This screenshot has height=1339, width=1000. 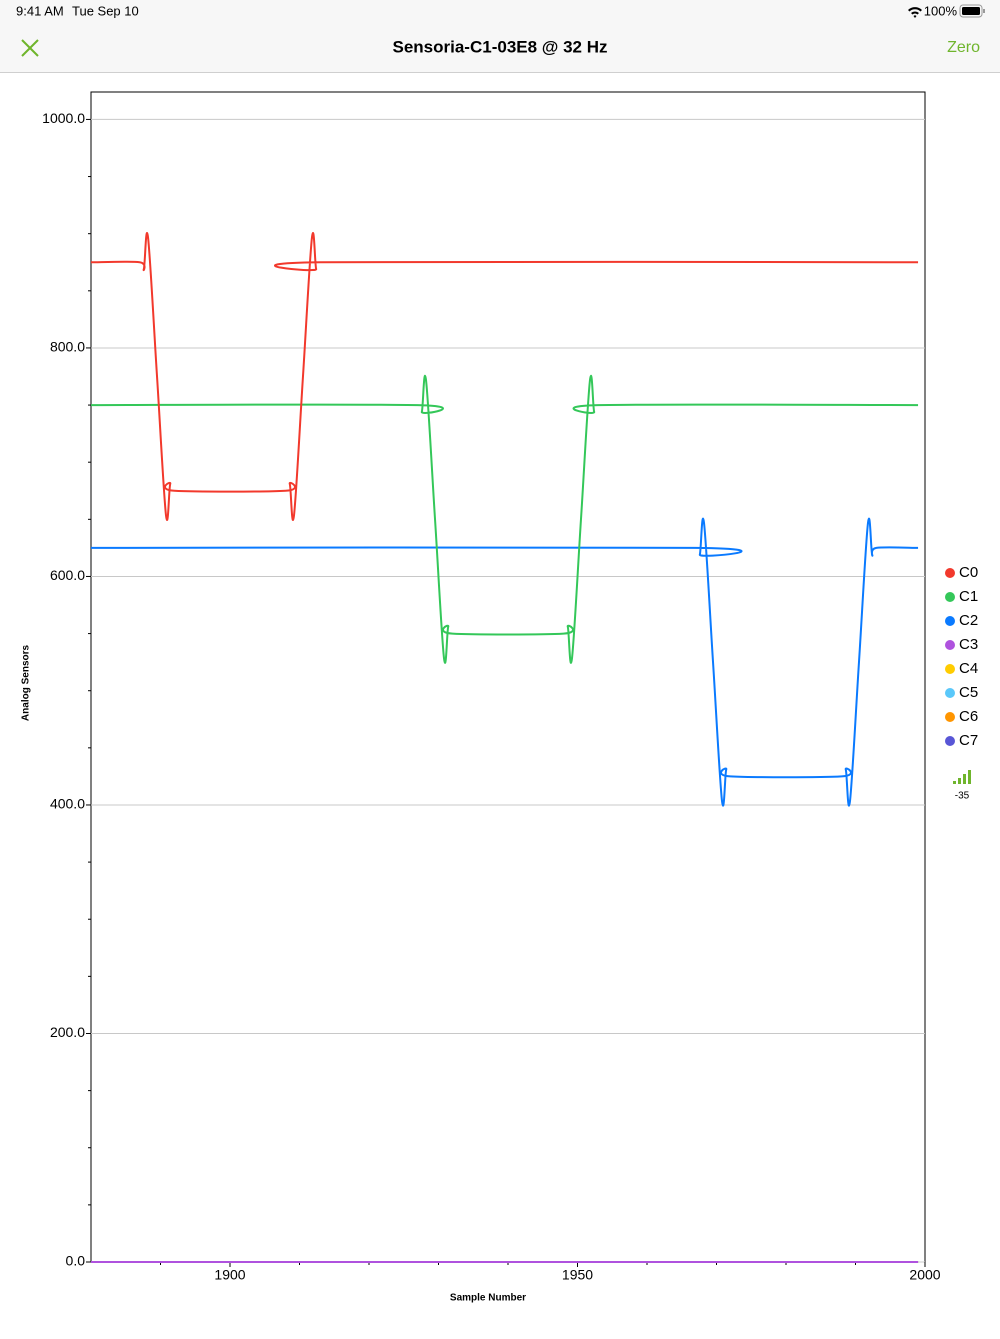 I want to click on x-tick-label: 1950, so click(x=577, y=1275).